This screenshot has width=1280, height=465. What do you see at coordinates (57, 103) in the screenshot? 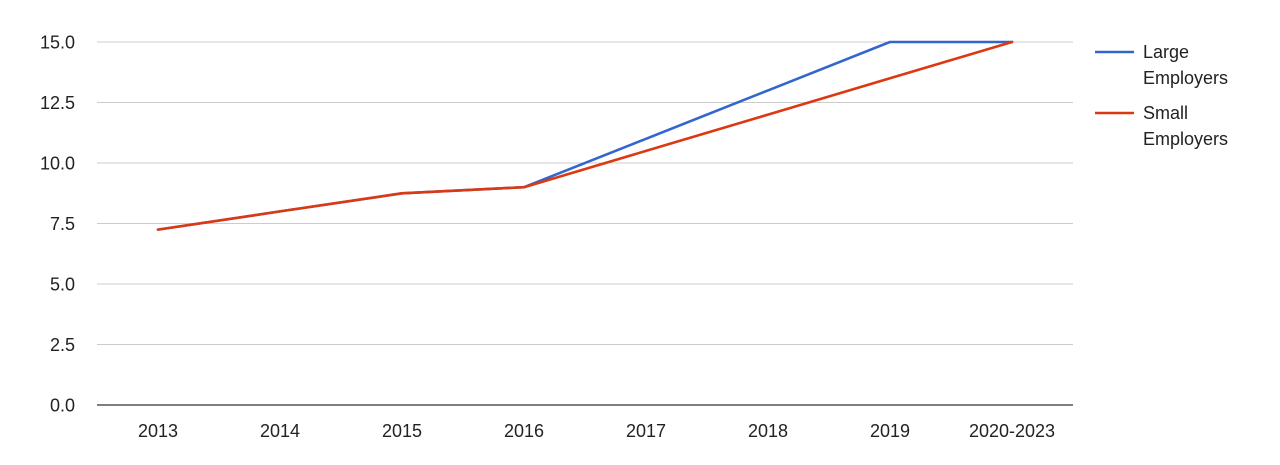
I see `y-tick-label: 12.5` at bounding box center [57, 103].